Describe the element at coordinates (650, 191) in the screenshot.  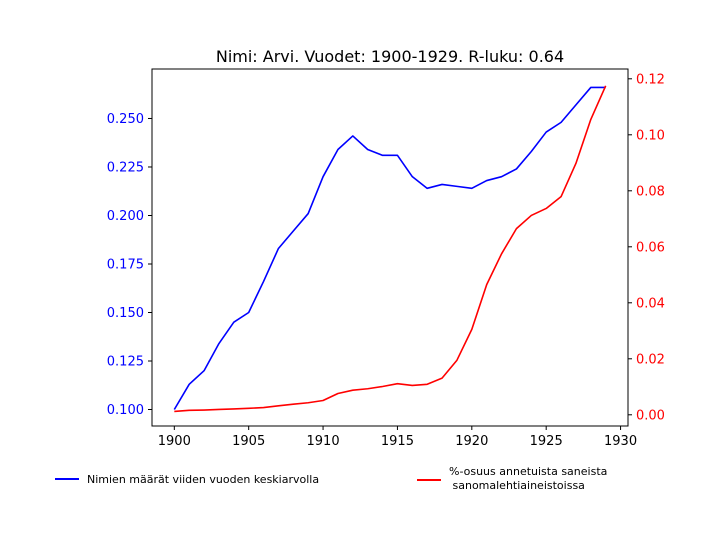
I see `right-y-tick-label: 0.08` at that location.